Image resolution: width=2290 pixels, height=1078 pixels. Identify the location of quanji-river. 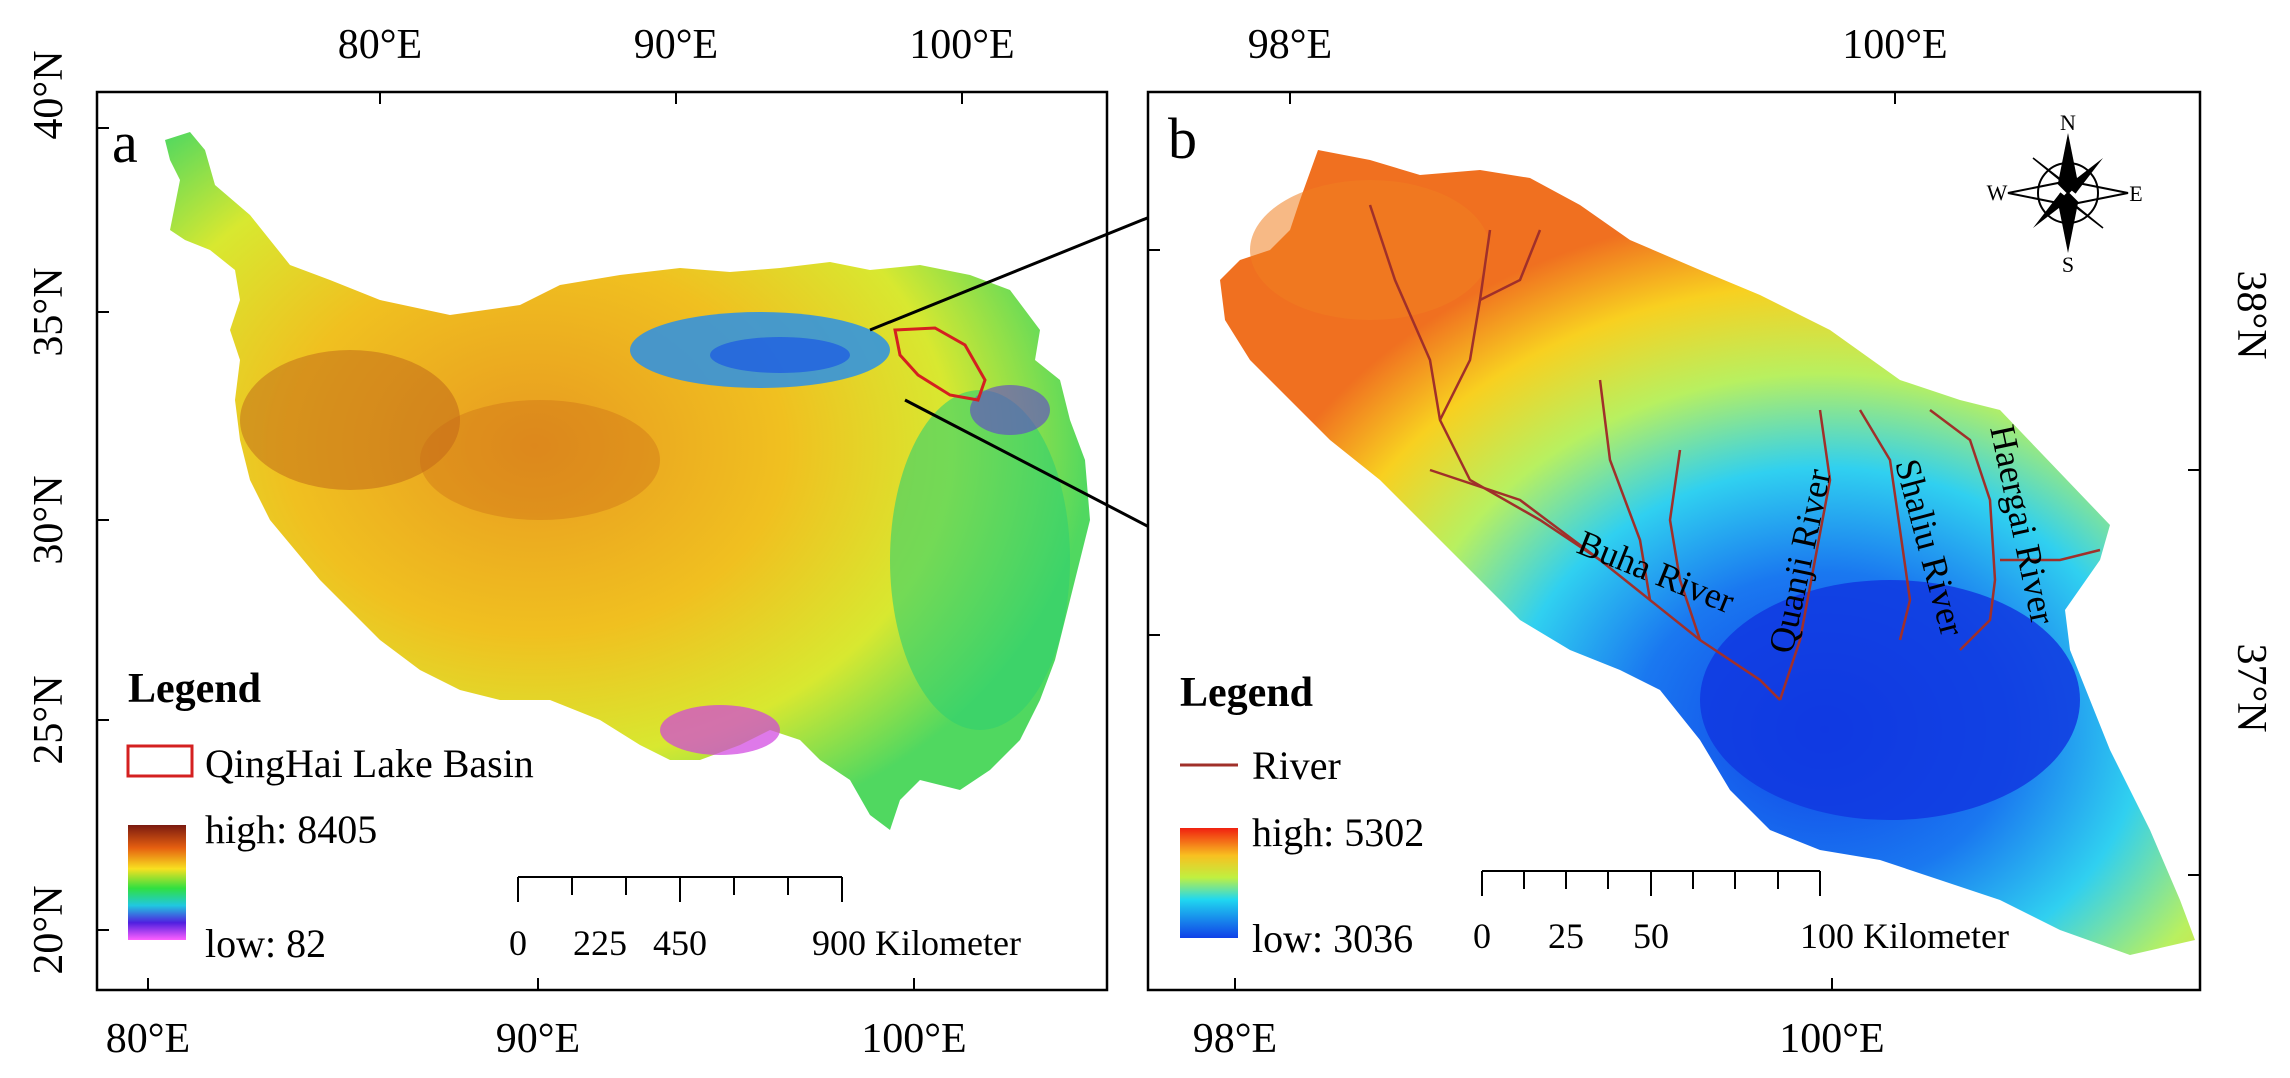
(1805, 555).